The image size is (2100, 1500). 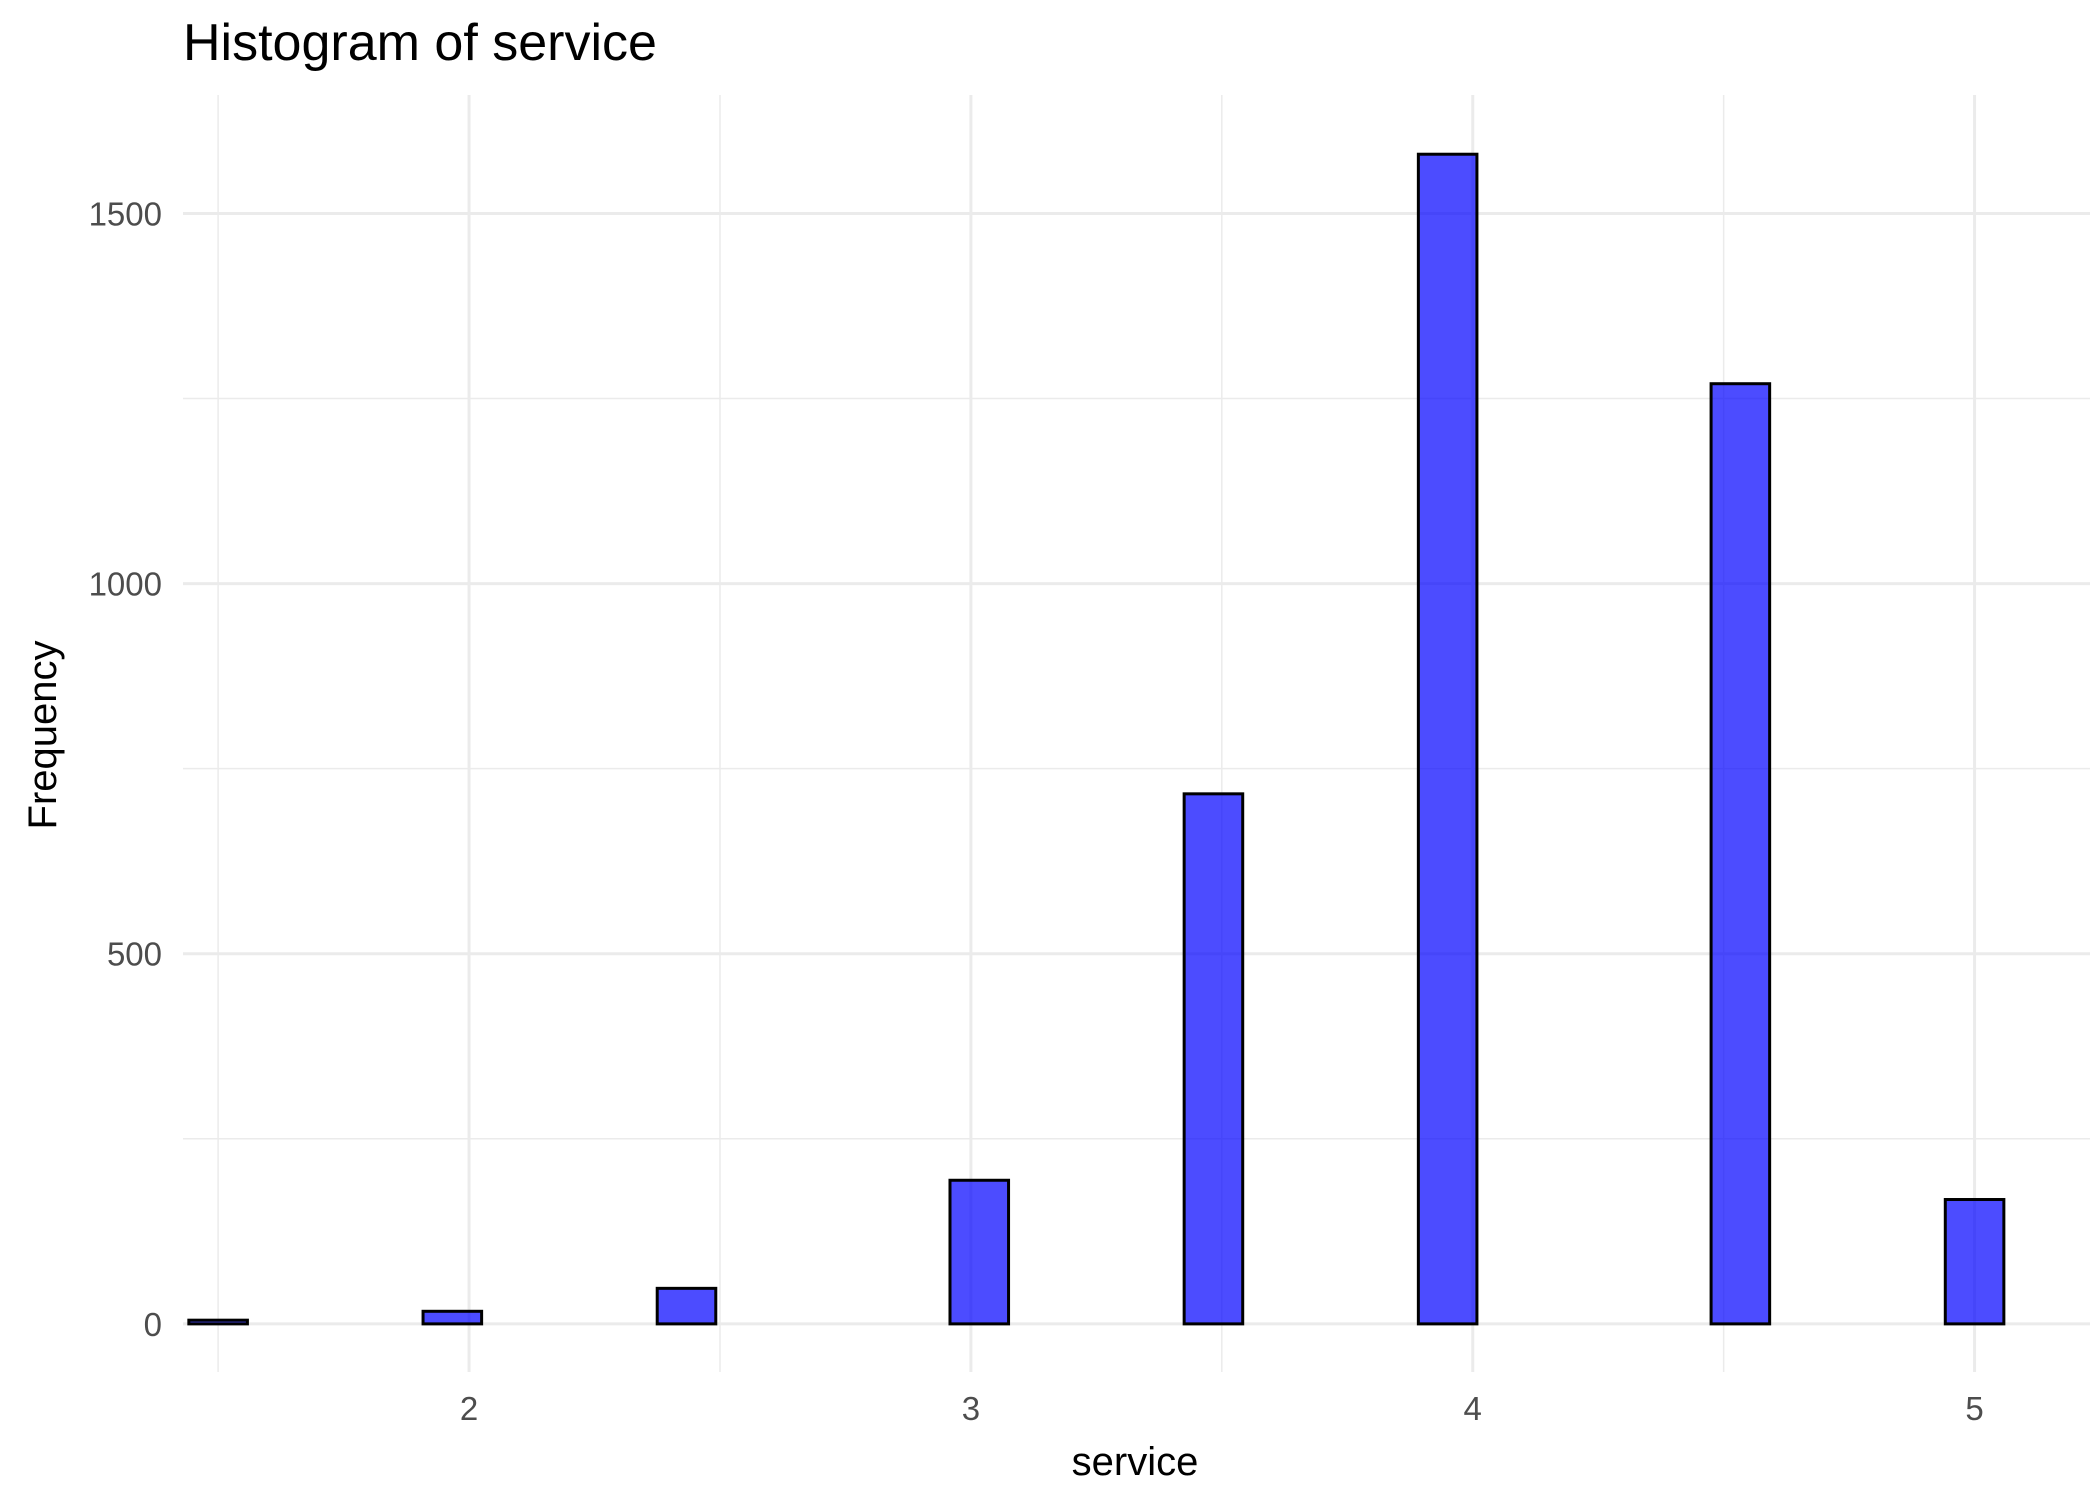 I want to click on chart-title: Histogram of service, so click(x=420, y=43).